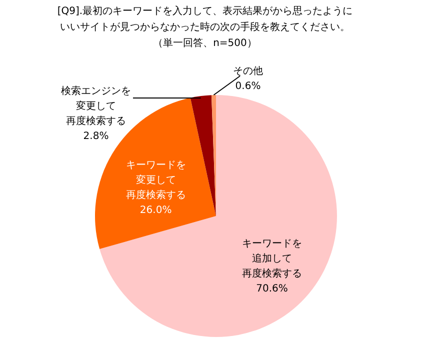 The height and width of the screenshot is (362, 439). I want to click on data-label: 0.6%, so click(248, 86).